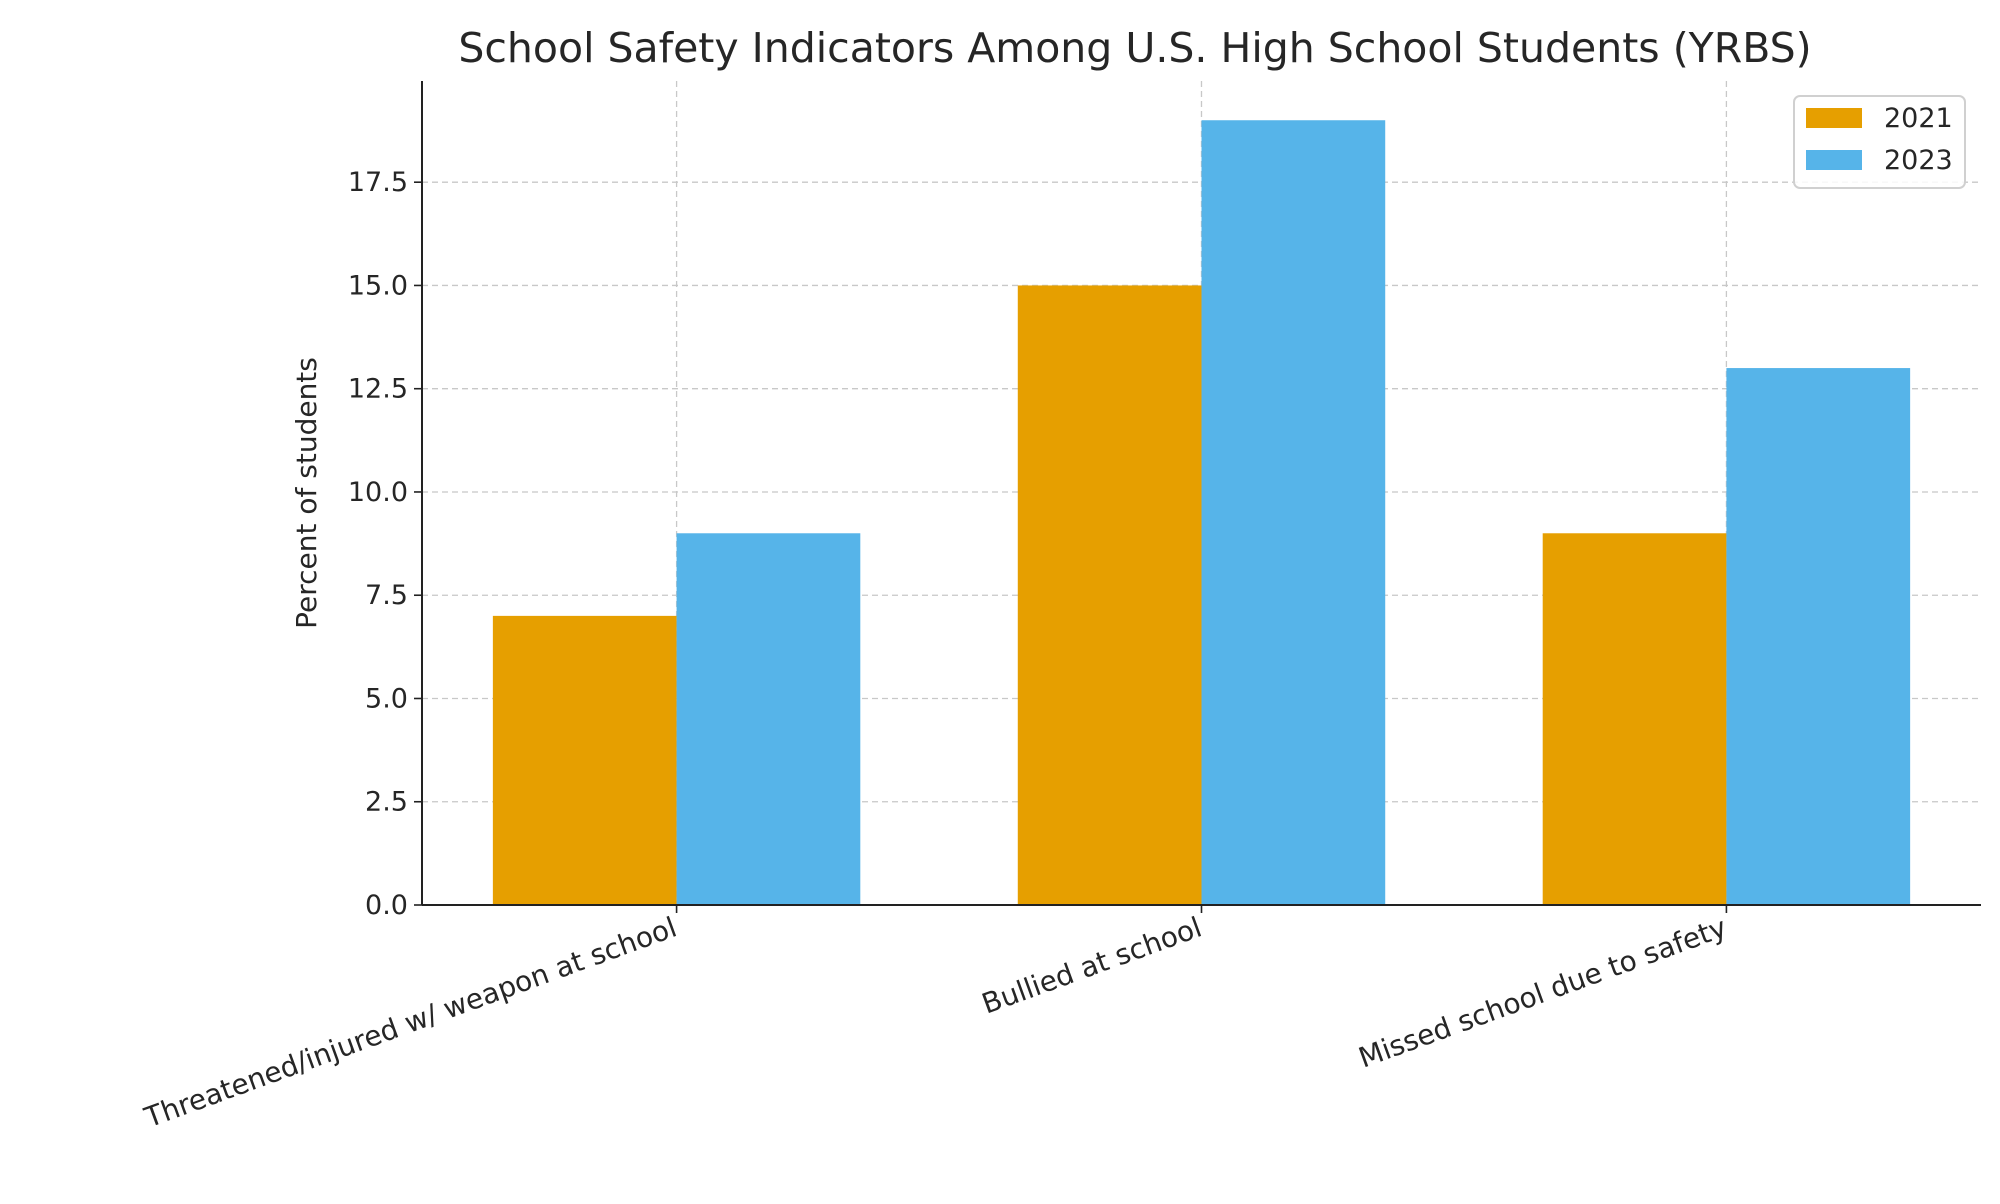  What do you see at coordinates (306, 493) in the screenshot?
I see `y-axis-label: Percent of students` at bounding box center [306, 493].